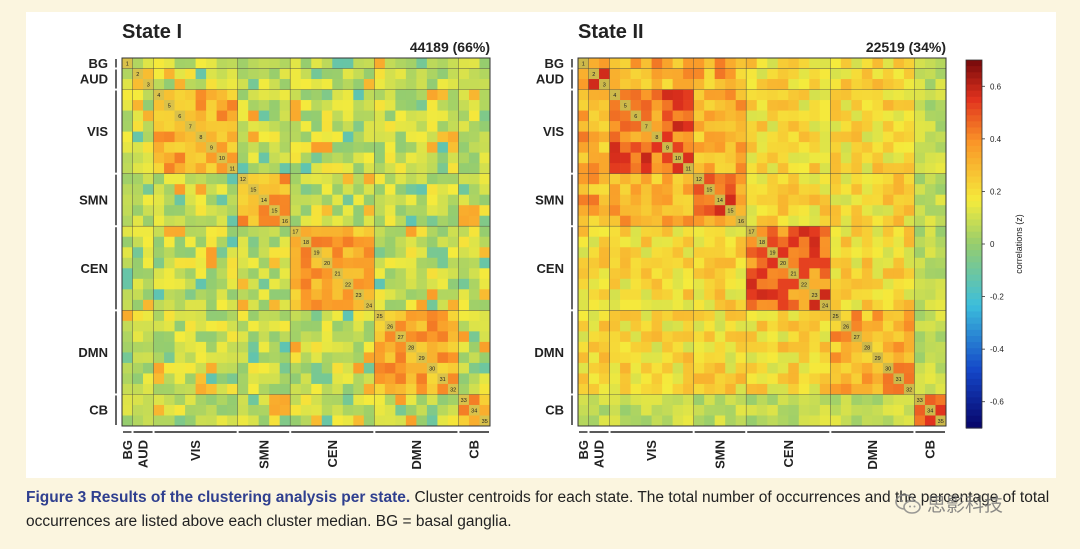 The height and width of the screenshot is (549, 1080). I want to click on network-label-left: BG, so click(99, 63).